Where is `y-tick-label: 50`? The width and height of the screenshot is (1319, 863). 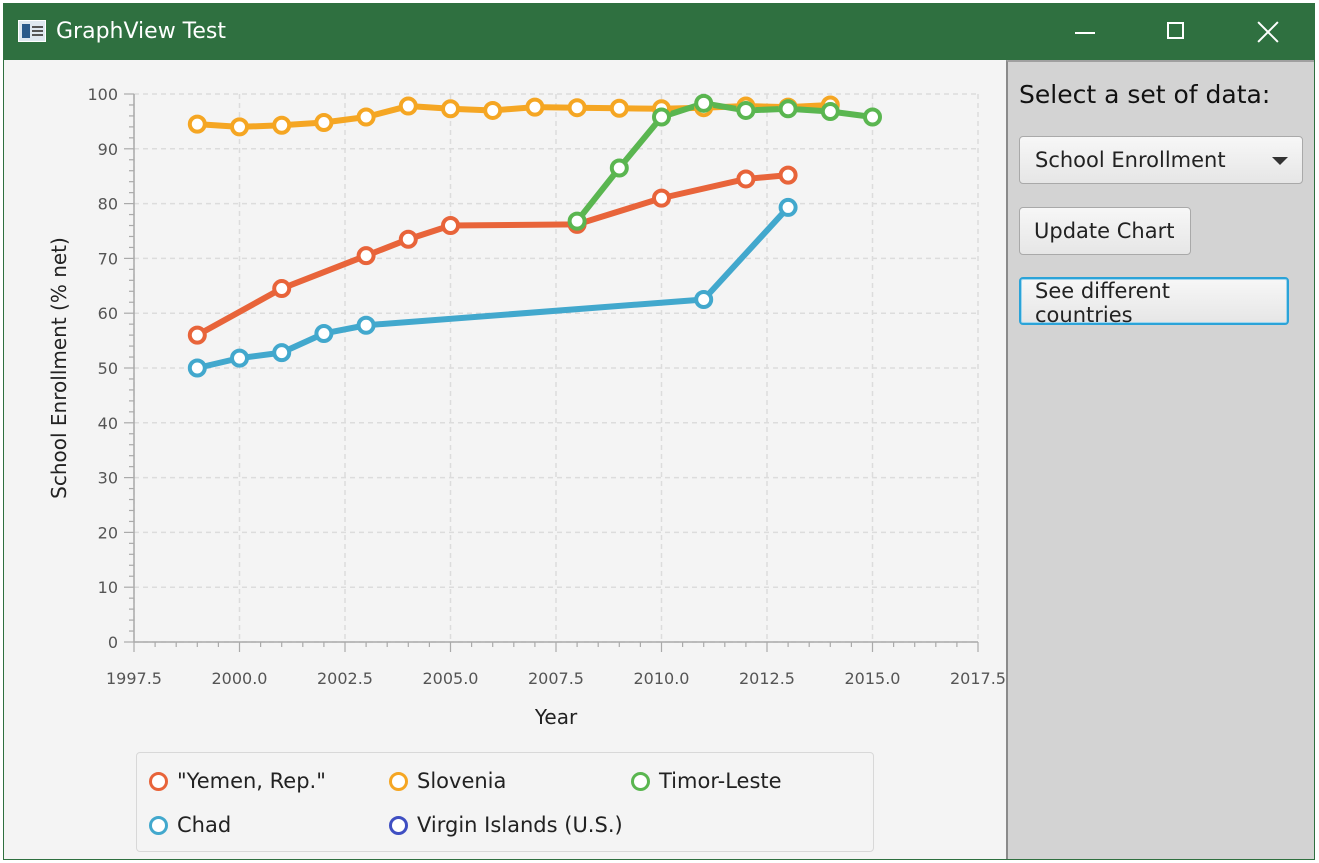 y-tick-label: 50 is located at coordinates (108, 368).